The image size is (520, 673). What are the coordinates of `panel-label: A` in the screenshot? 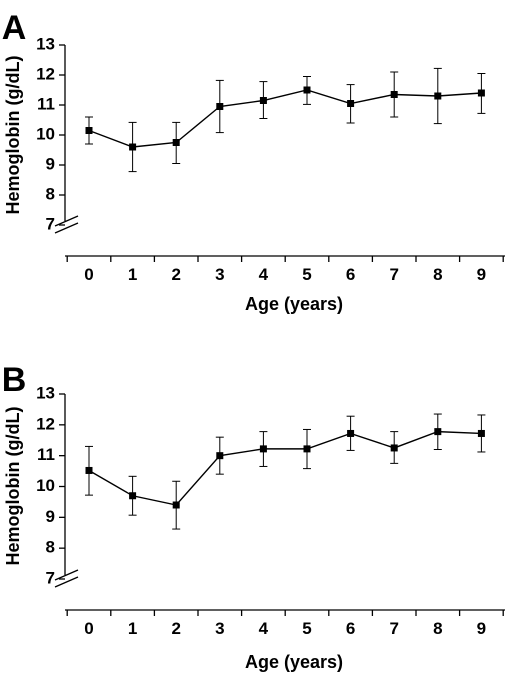 It's located at (14, 28).